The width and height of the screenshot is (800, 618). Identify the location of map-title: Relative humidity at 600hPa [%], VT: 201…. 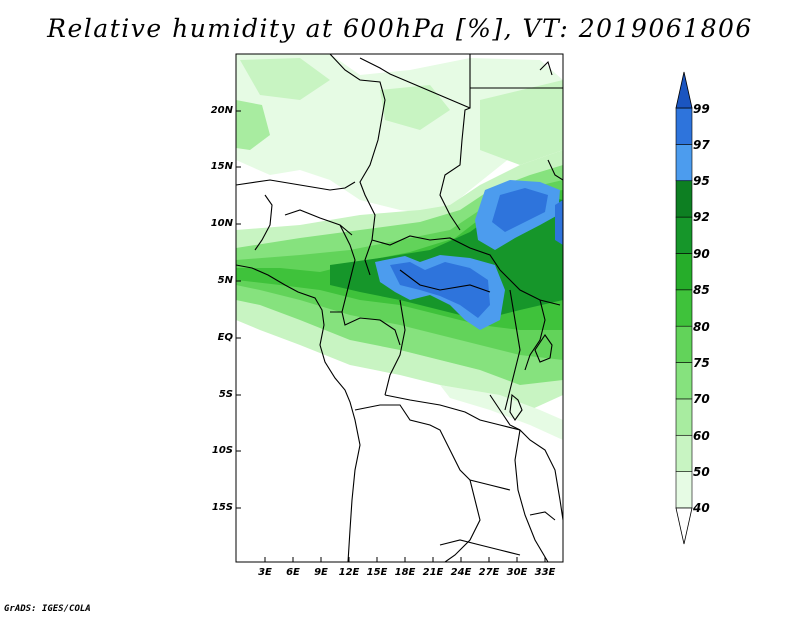
(400, 28).